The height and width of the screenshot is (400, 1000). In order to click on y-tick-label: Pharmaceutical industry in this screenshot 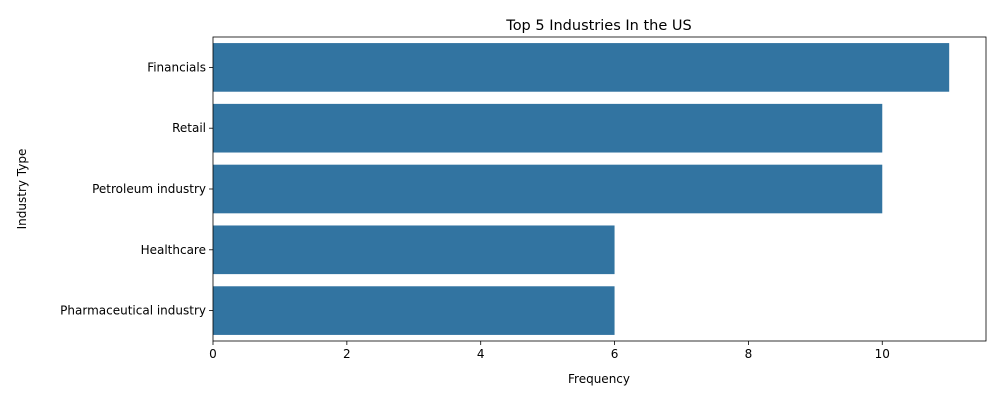, I will do `click(133, 311)`.